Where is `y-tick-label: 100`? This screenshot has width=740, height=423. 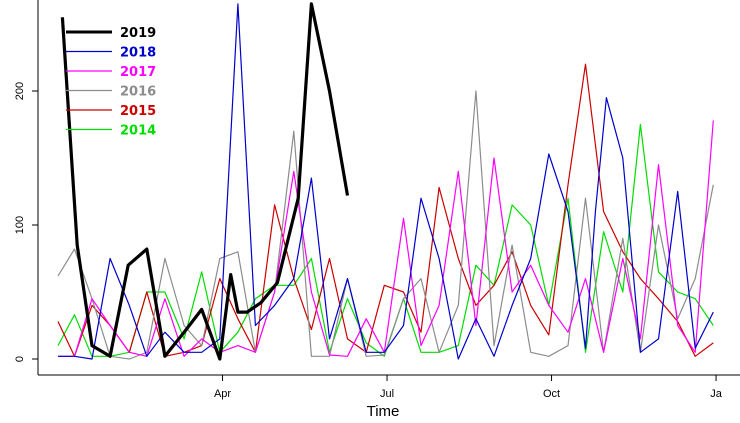 y-tick-label: 100 is located at coordinates (20, 225).